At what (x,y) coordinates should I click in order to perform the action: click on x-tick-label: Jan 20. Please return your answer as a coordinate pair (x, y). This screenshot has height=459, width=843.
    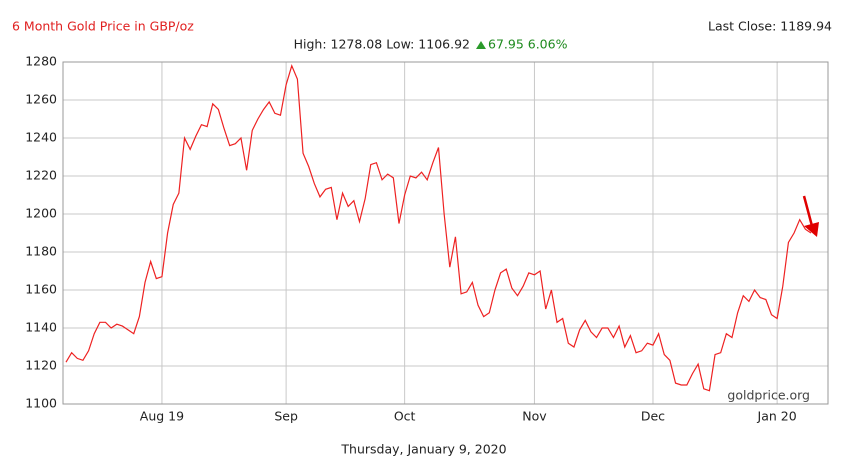
    Looking at the image, I should click on (777, 416).